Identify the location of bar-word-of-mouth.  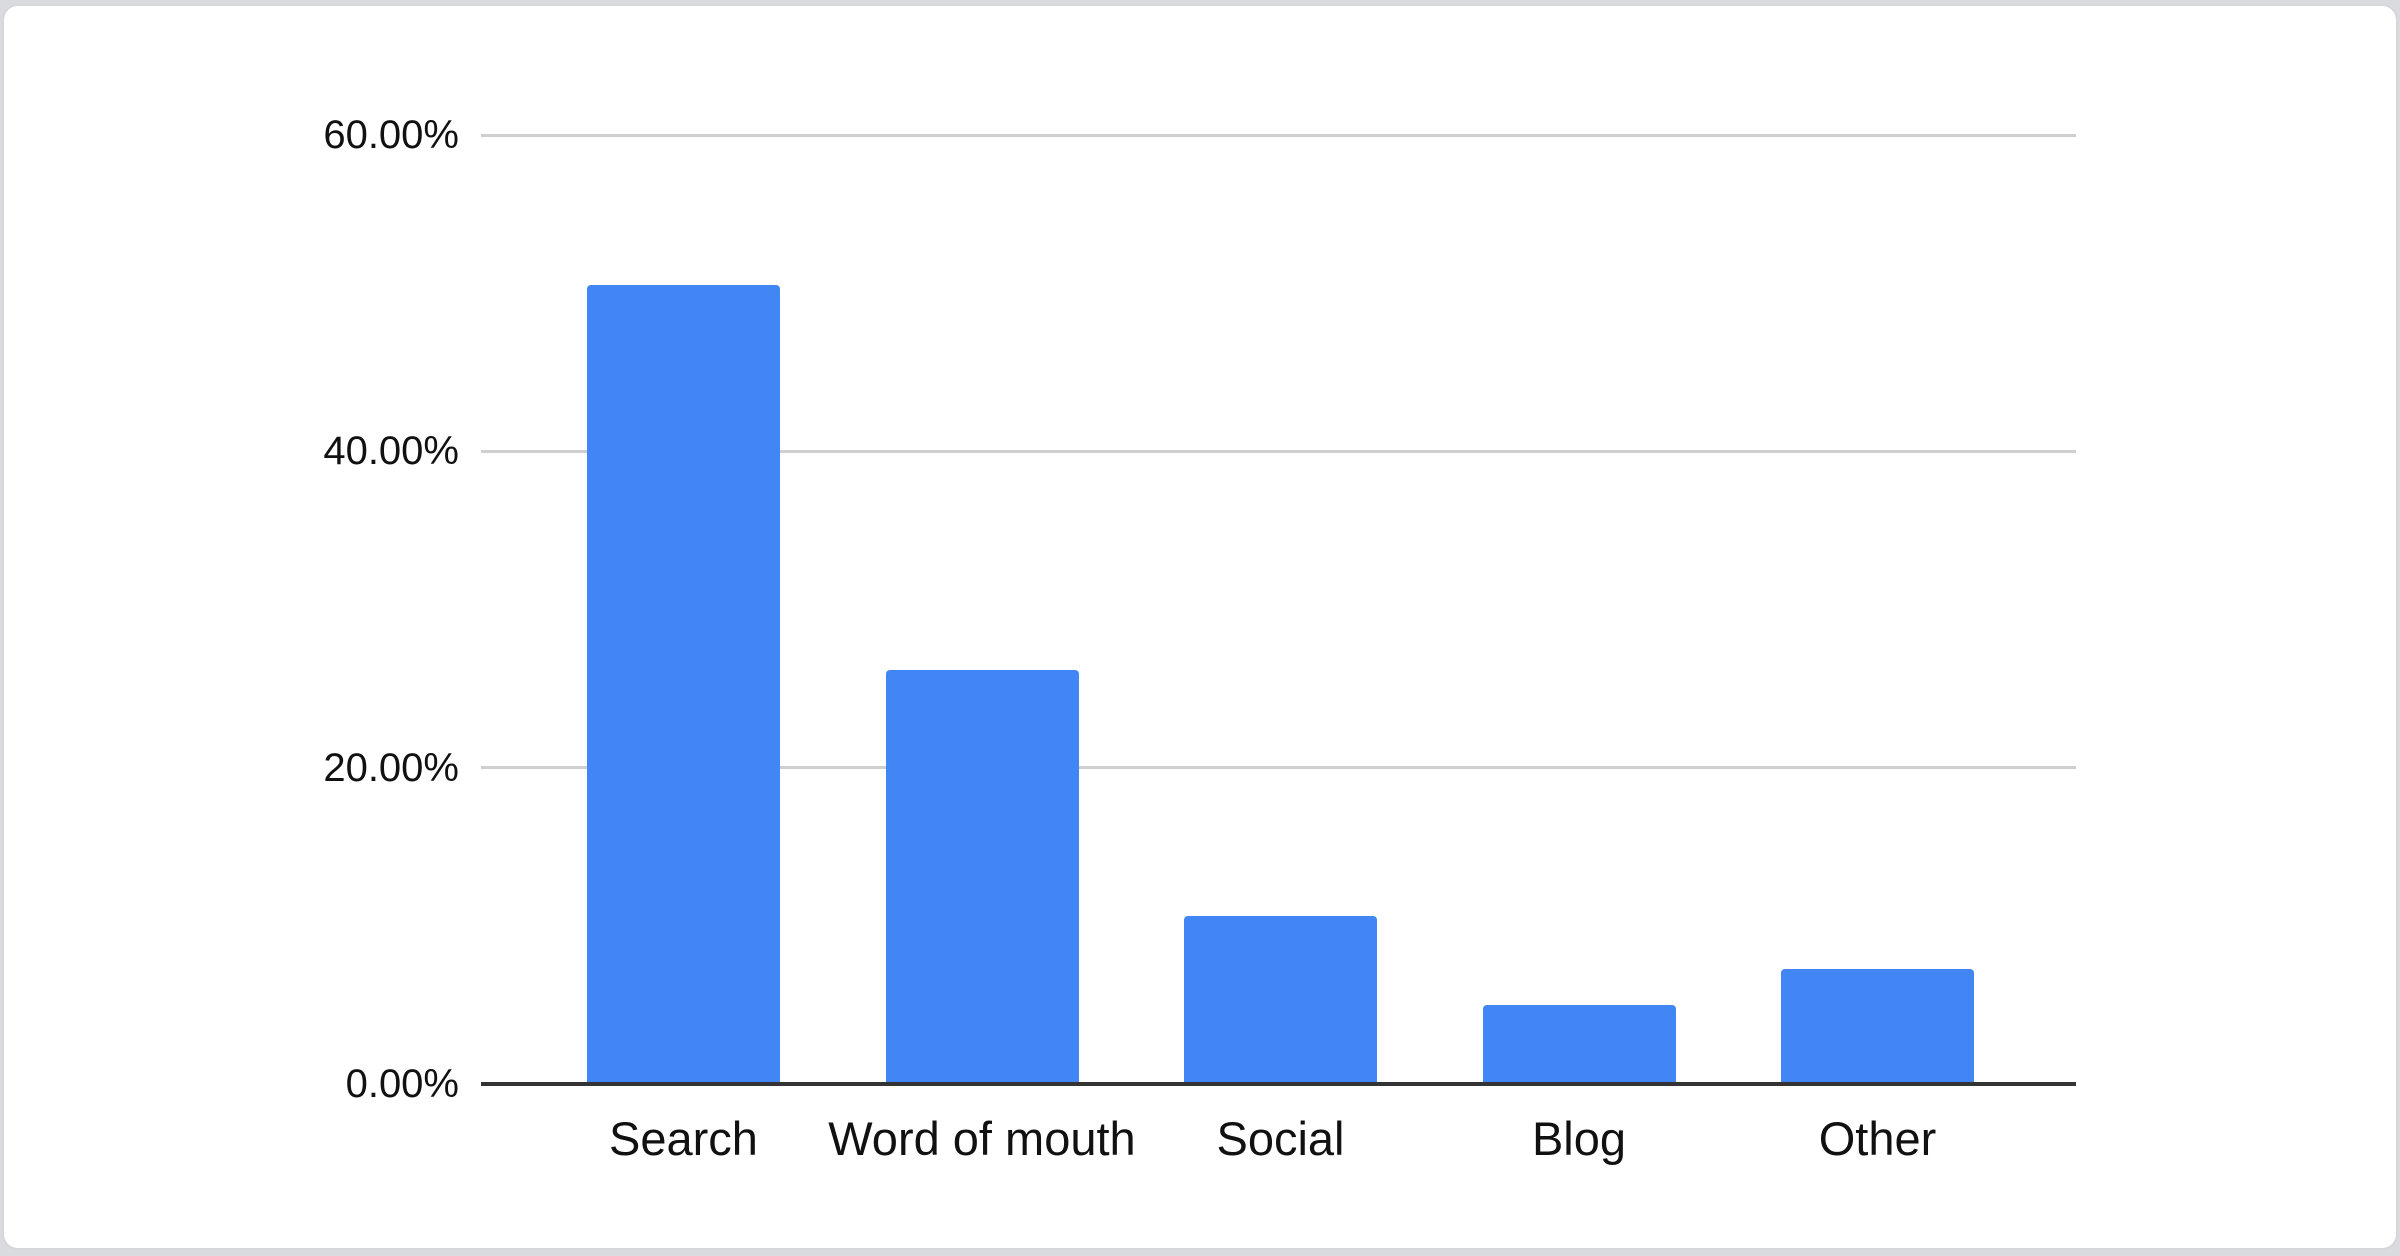
(982, 876).